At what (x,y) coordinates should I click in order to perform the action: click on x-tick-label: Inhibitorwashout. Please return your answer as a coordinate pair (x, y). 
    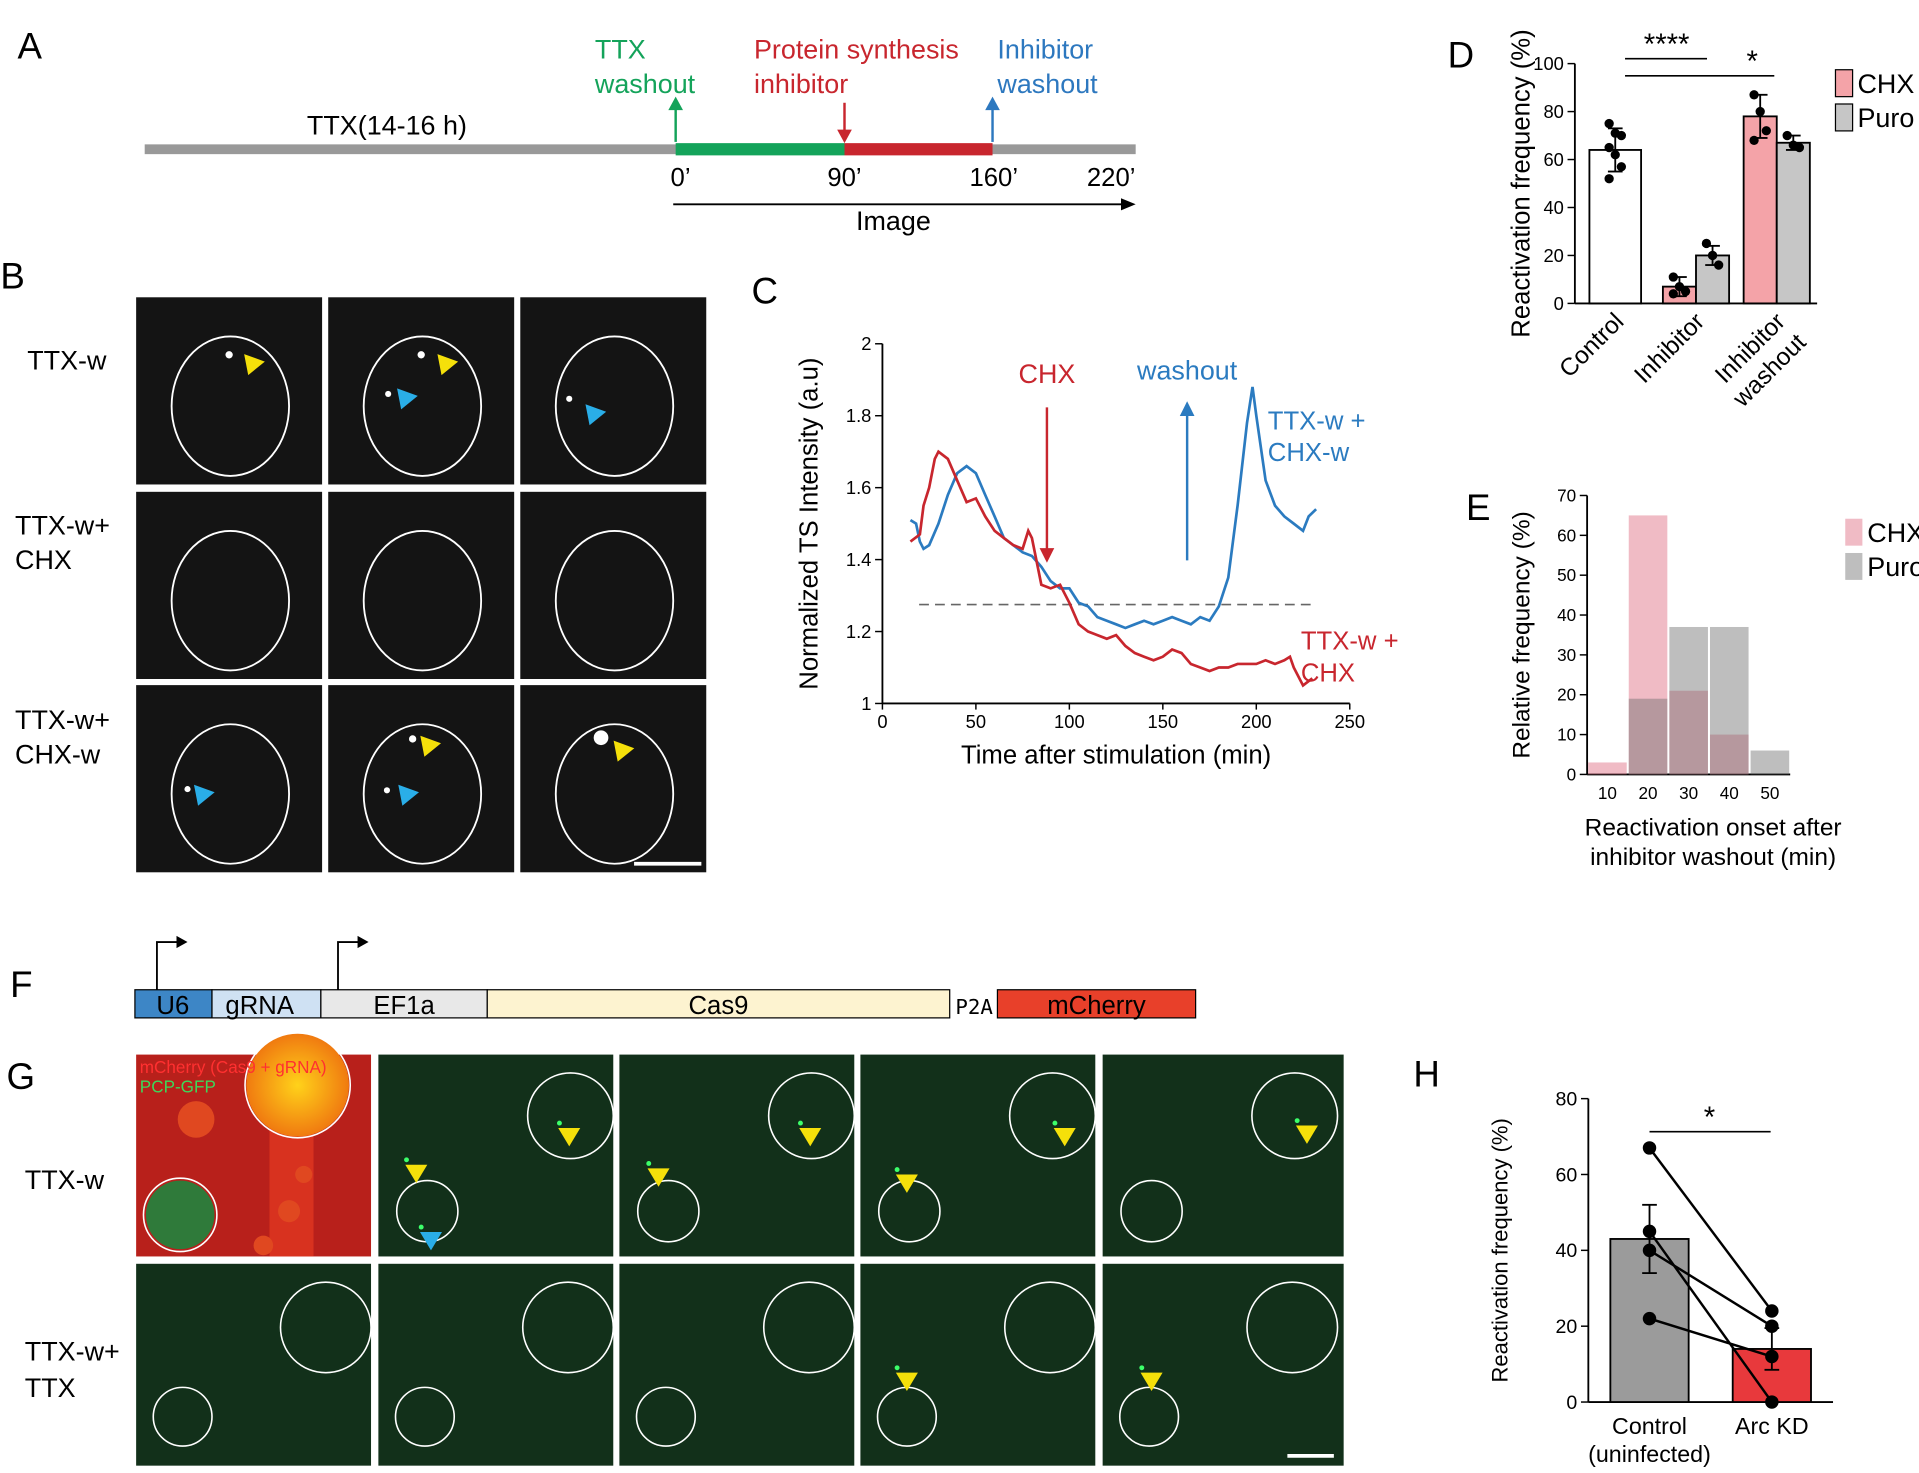
    Looking at the image, I should click on (1759, 360).